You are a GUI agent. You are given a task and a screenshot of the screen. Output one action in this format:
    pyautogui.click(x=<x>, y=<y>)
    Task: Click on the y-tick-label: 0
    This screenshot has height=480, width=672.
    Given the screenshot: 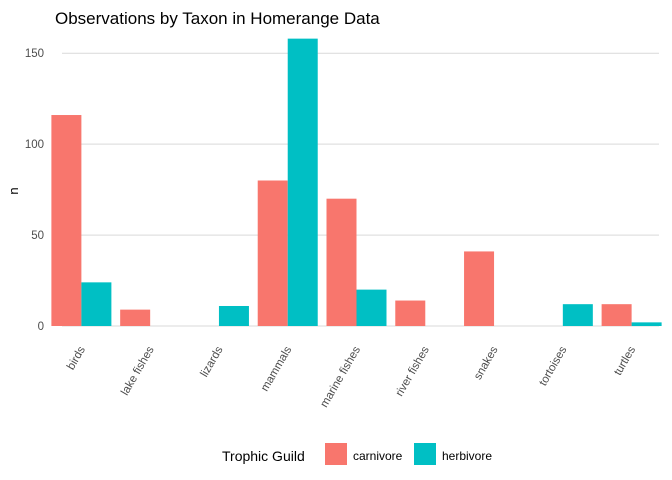 What is the action you would take?
    pyautogui.click(x=41, y=327)
    